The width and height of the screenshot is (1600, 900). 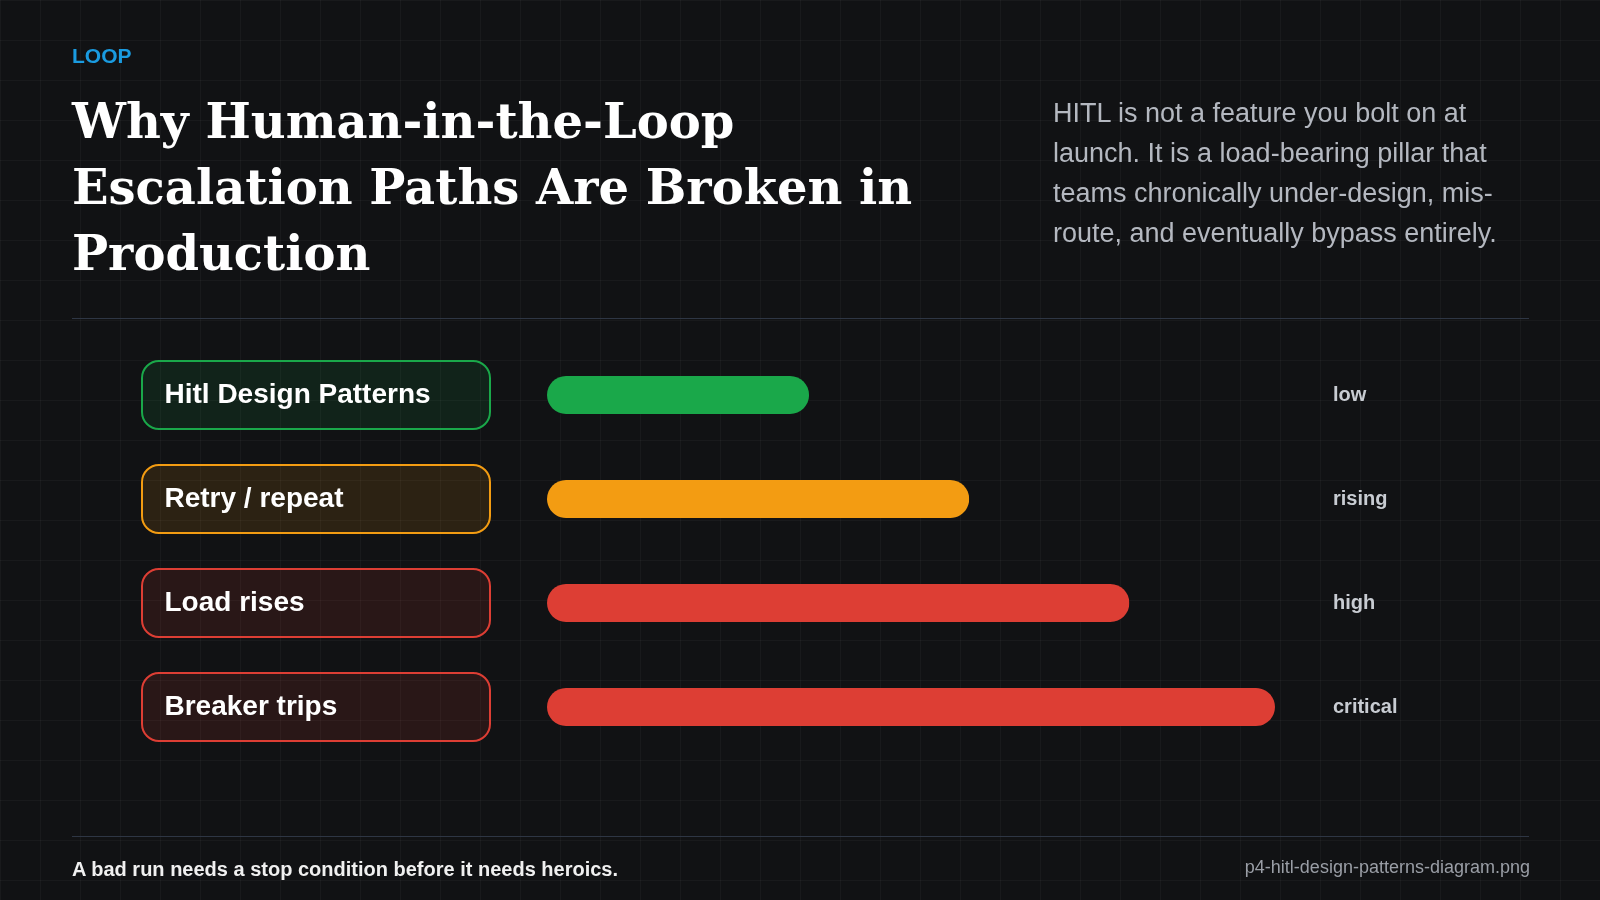 What do you see at coordinates (1354, 602) in the screenshot?
I see `text: high` at bounding box center [1354, 602].